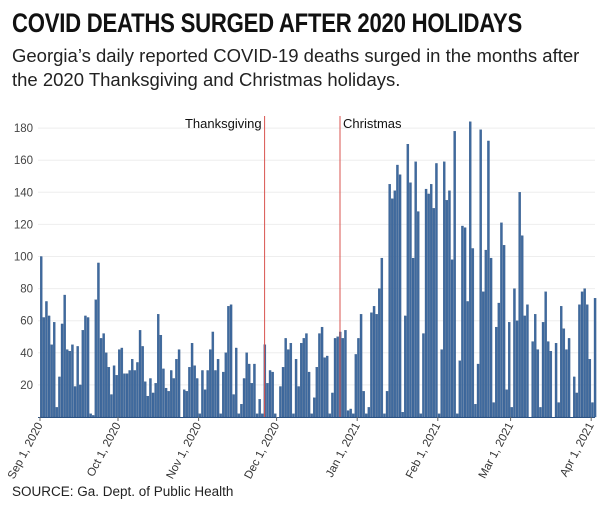 This screenshot has height=505, width=600. Describe the element at coordinates (23, 225) in the screenshot. I see `y-tick-label: 120` at that location.